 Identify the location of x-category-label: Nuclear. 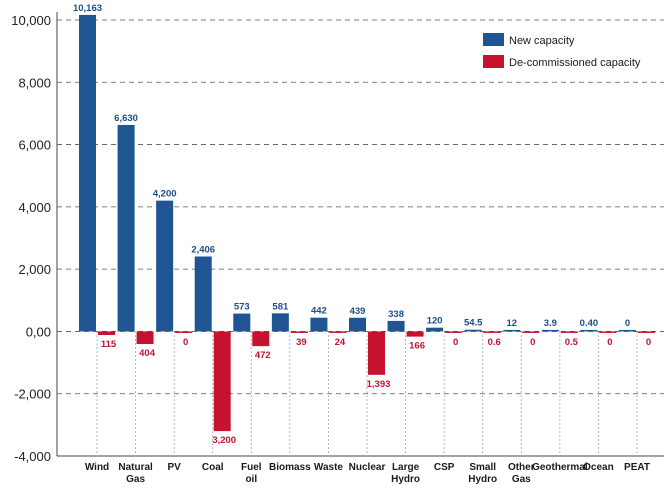
(367, 467).